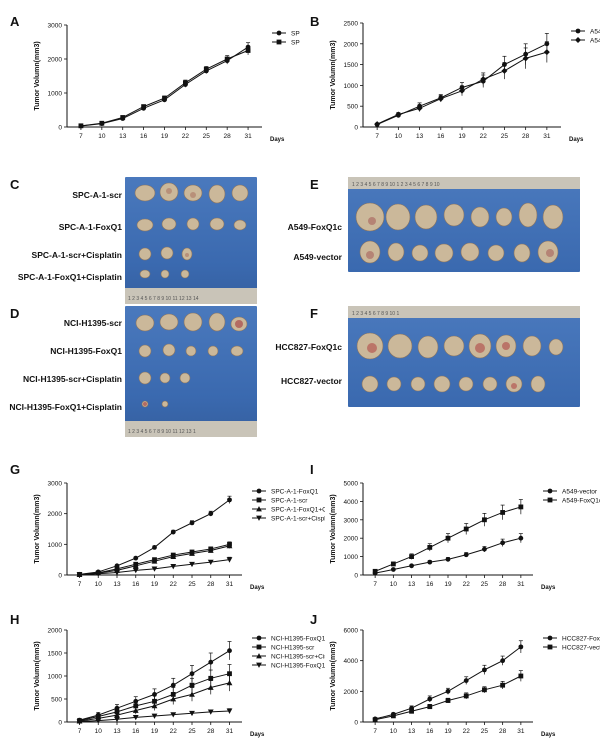  Describe the element at coordinates (485, 731) in the screenshot. I see `x-tick-label-j-6: 25` at that location.